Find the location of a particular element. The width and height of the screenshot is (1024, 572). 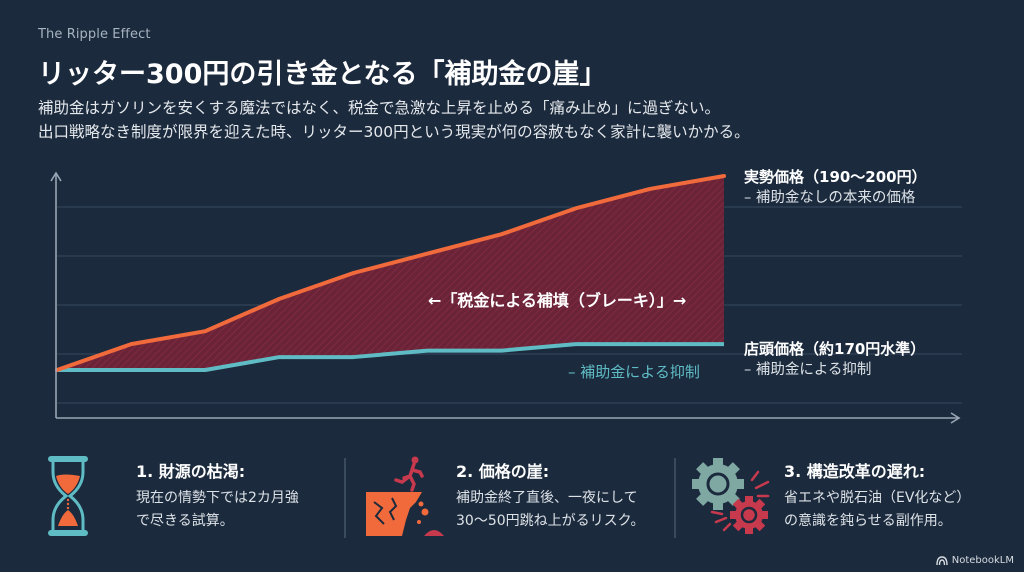

card-body-line: で尽きる試算。 is located at coordinates (185, 521).